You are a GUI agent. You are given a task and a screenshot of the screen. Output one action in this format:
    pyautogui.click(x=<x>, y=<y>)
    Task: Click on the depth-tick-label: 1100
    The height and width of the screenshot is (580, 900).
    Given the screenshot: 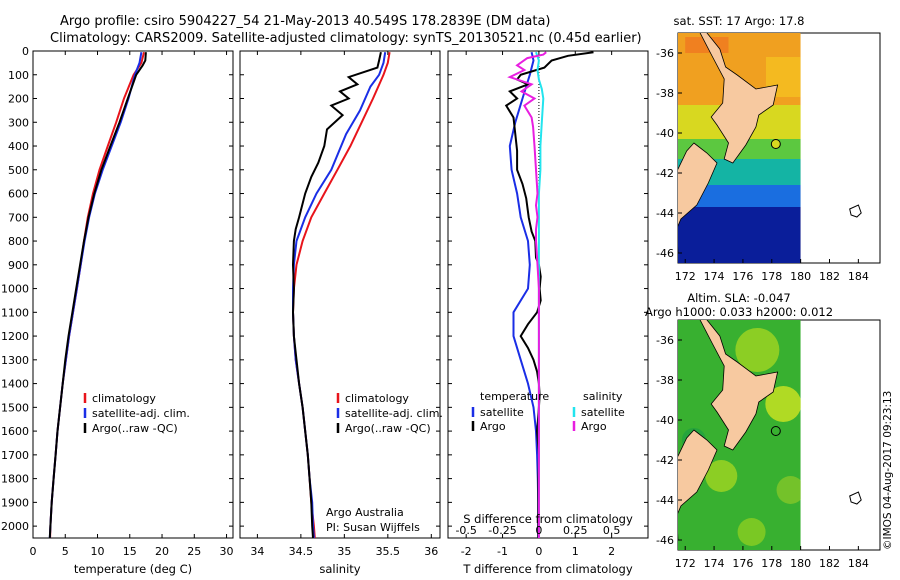 What is the action you would take?
    pyautogui.click(x=15, y=312)
    